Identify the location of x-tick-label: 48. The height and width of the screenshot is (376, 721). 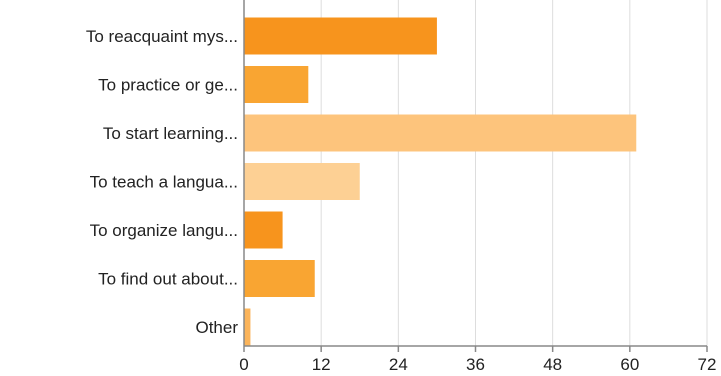
(552, 364).